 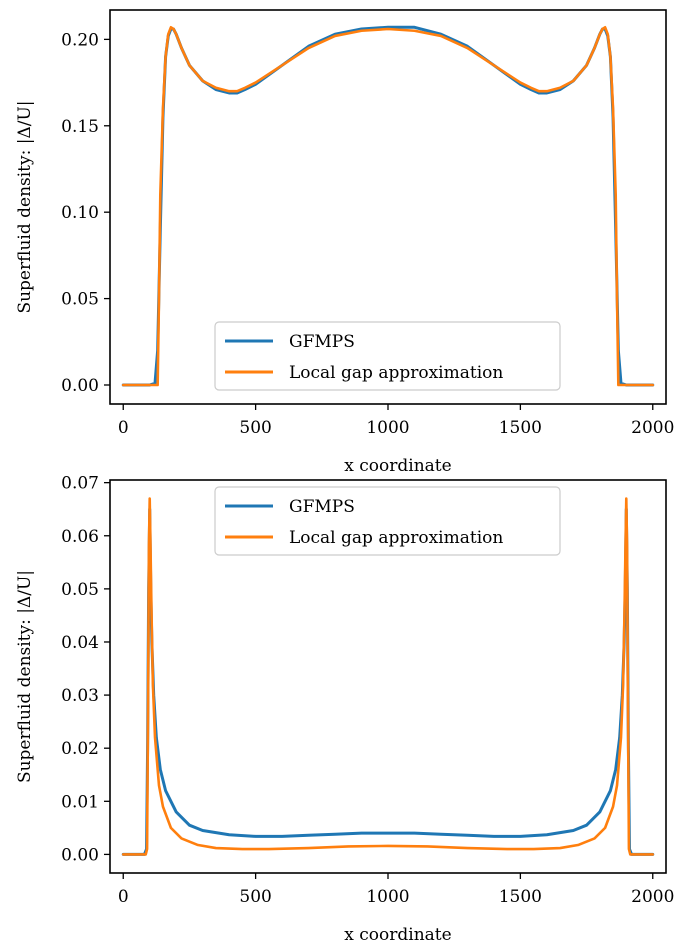 What do you see at coordinates (80, 802) in the screenshot?
I see `y-tick-label: 0.01` at bounding box center [80, 802].